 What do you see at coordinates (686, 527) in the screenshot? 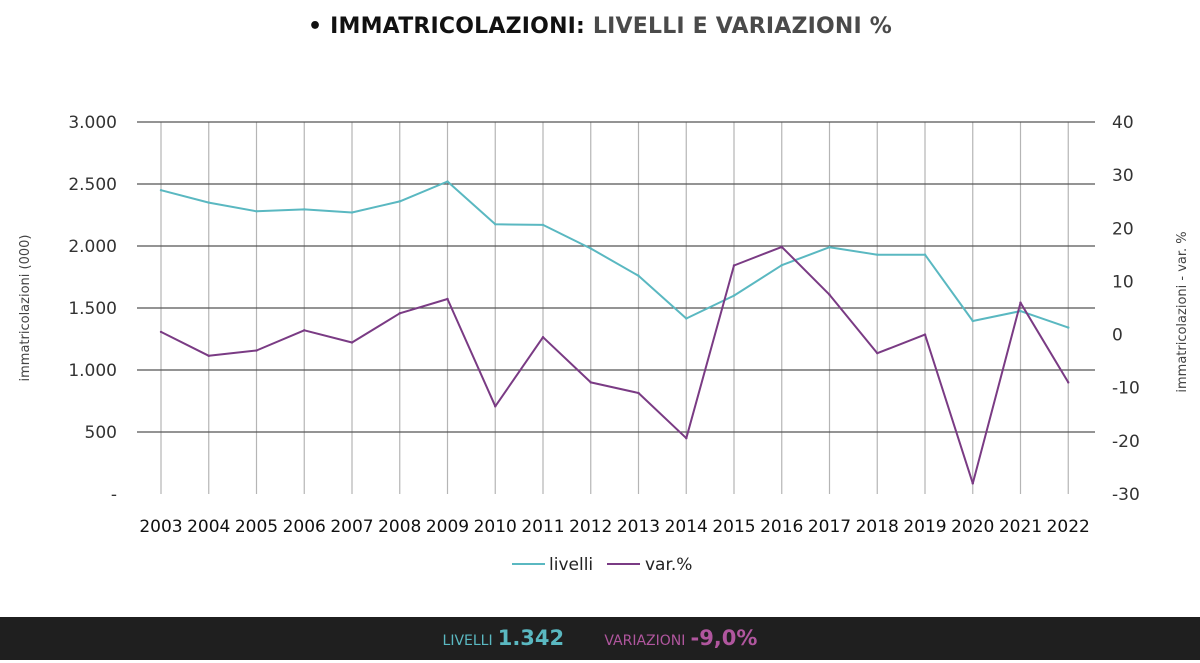
I see `x-tick-label: 2014` at bounding box center [686, 527].